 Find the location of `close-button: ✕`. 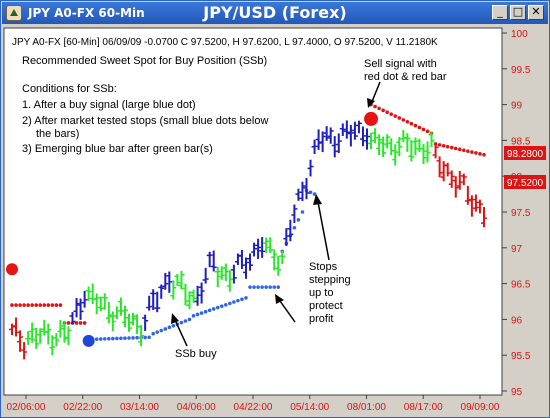

close-button: ✕ is located at coordinates (536, 12).